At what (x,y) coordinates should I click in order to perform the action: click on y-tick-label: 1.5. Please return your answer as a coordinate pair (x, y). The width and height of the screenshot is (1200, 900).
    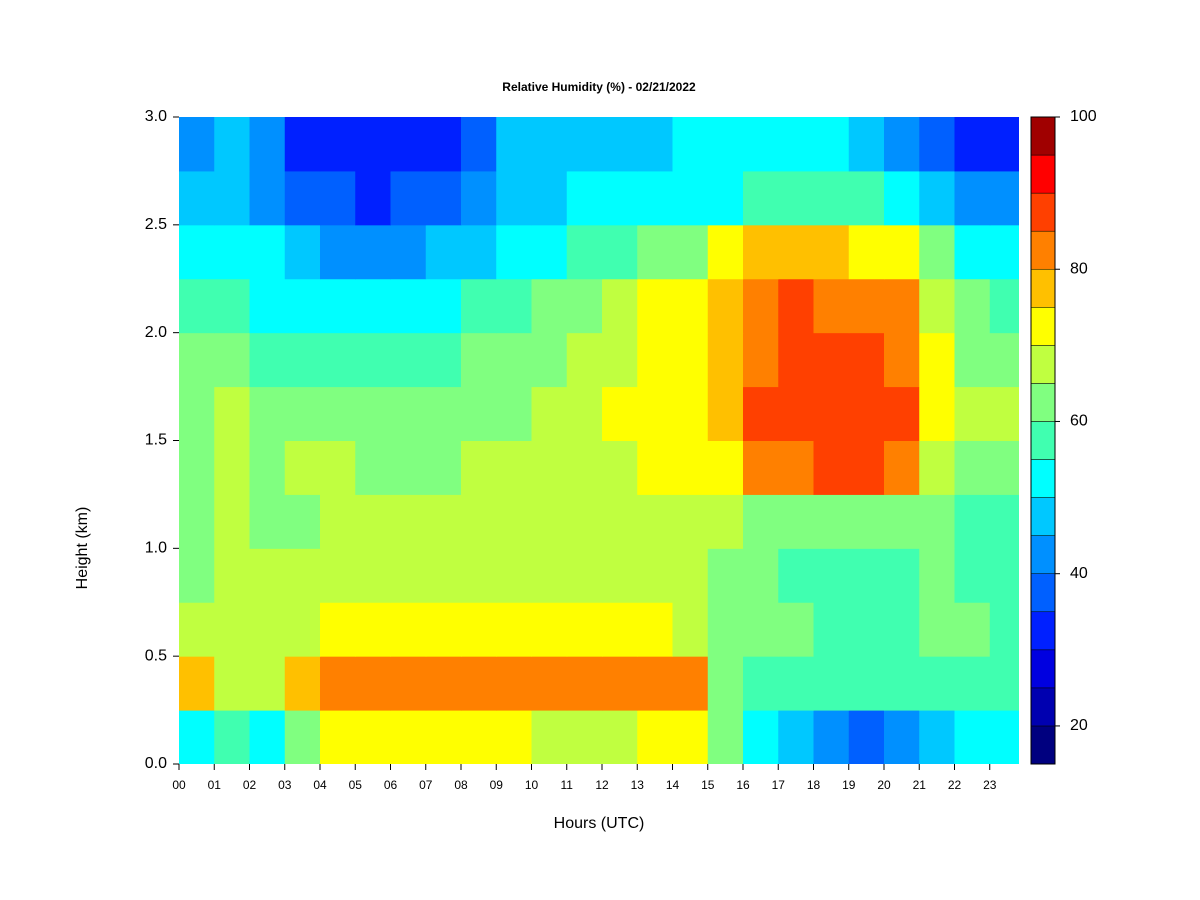
    Looking at the image, I should click on (156, 440).